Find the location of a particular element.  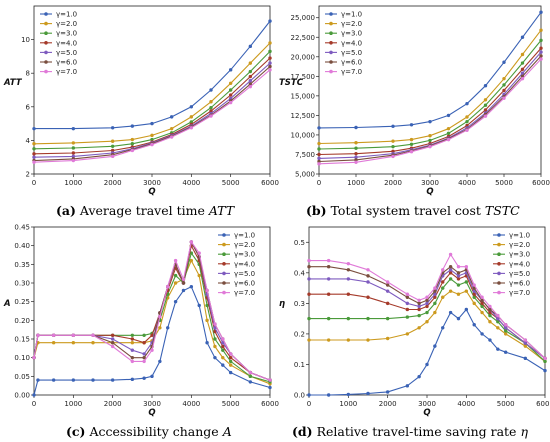

y-tick-label: 15,000 is located at coordinates (303, 96).